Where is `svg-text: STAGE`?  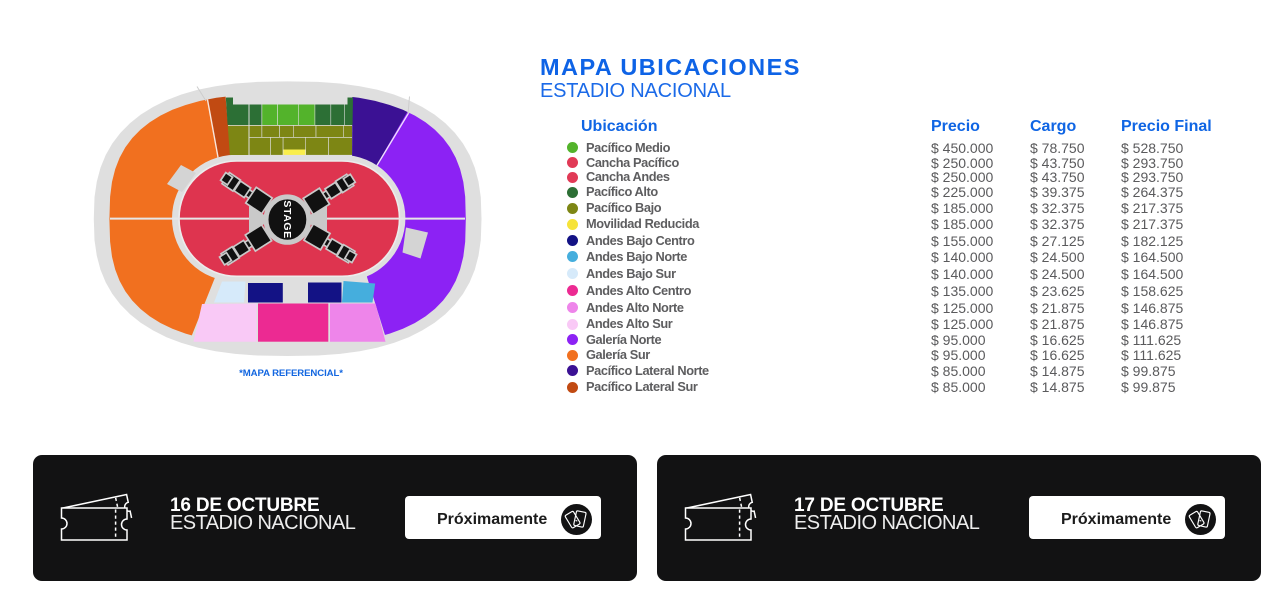 svg-text: STAGE is located at coordinates (287, 219).